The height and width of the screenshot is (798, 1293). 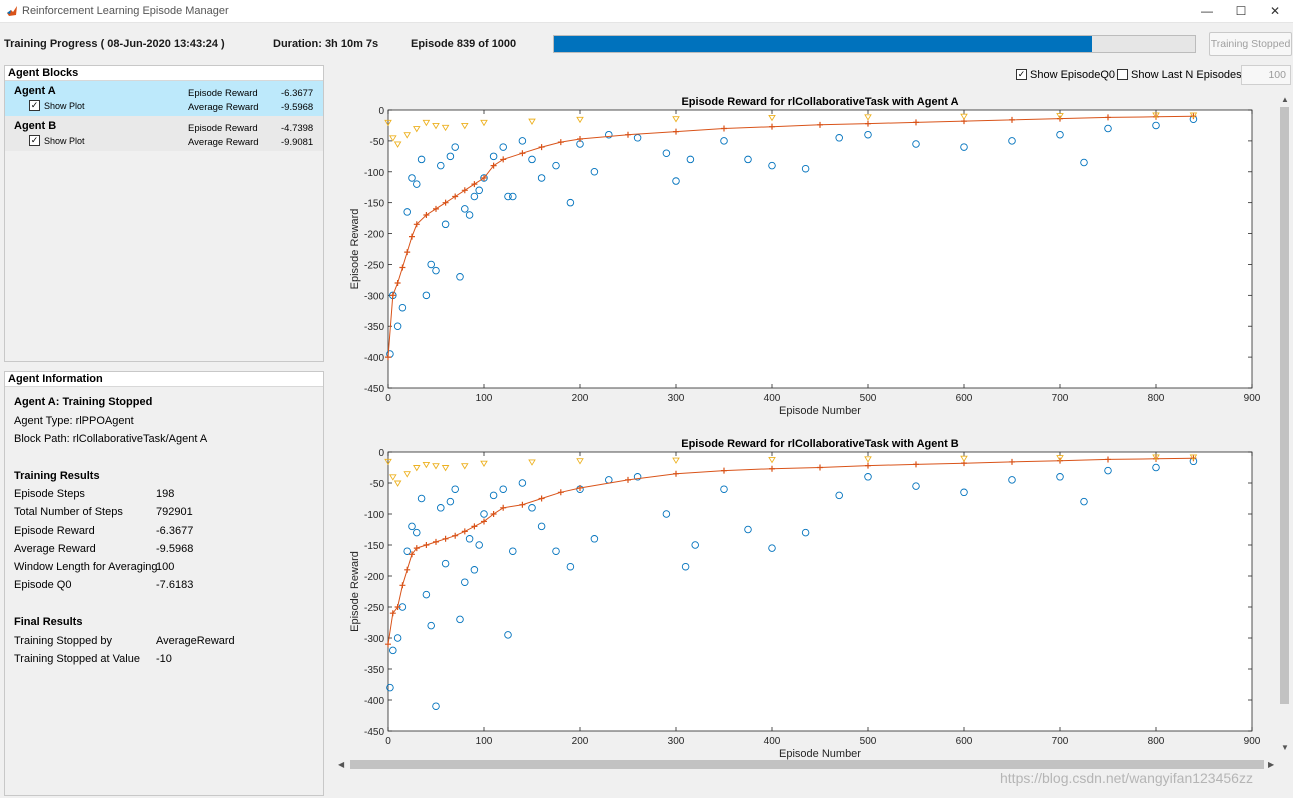 What do you see at coordinates (165, 567) in the screenshot?
I see `result-value: 100` at bounding box center [165, 567].